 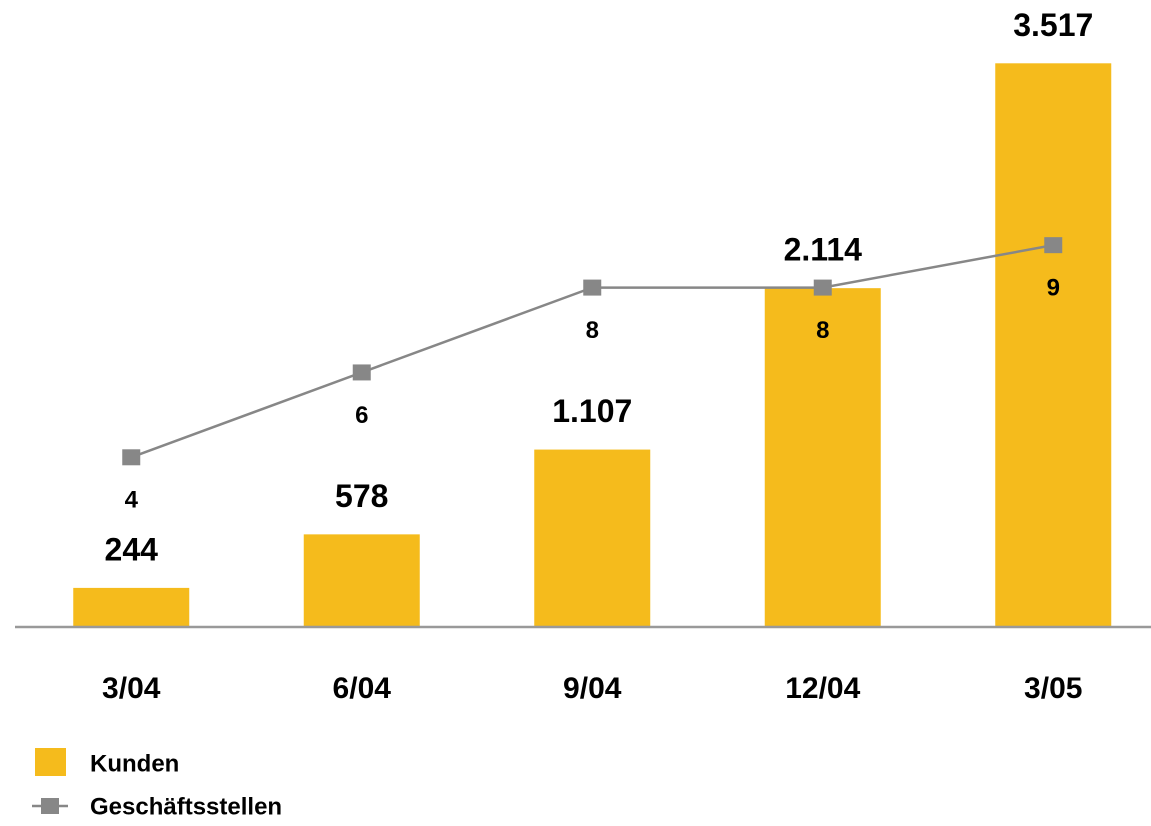 What do you see at coordinates (50, 762) in the screenshot?
I see `legend-swatch` at bounding box center [50, 762].